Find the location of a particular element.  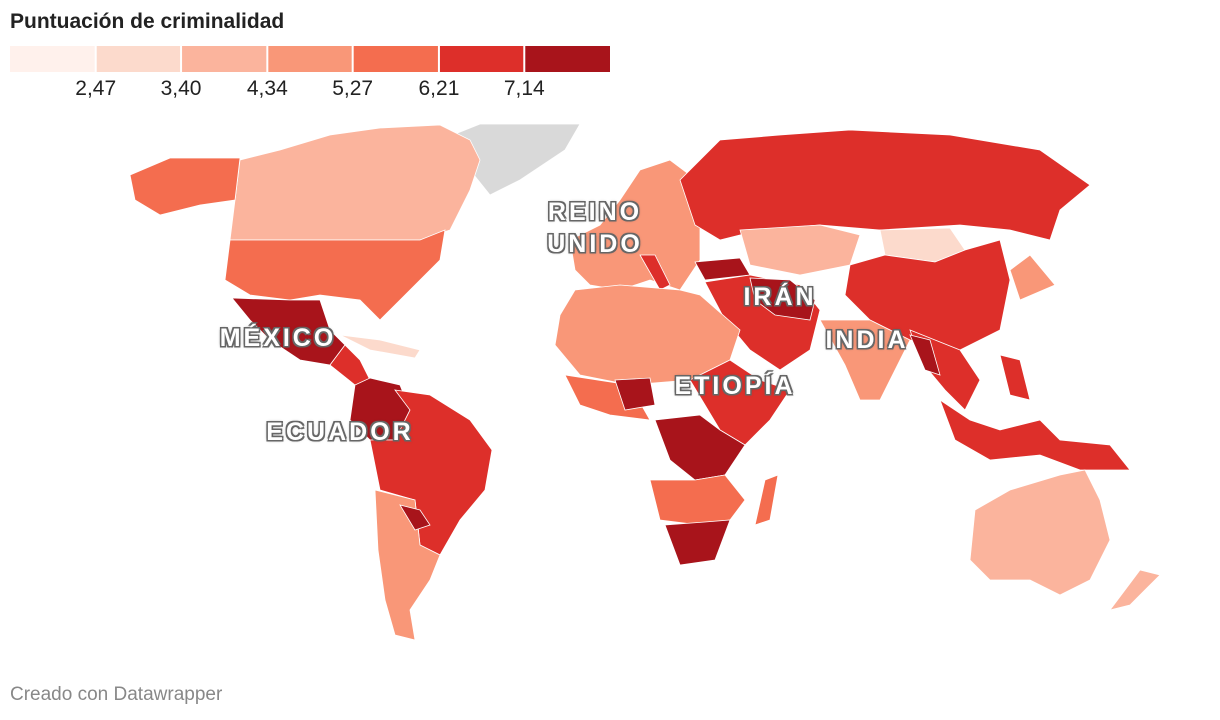

japan-korea is located at coordinates (1032, 277).